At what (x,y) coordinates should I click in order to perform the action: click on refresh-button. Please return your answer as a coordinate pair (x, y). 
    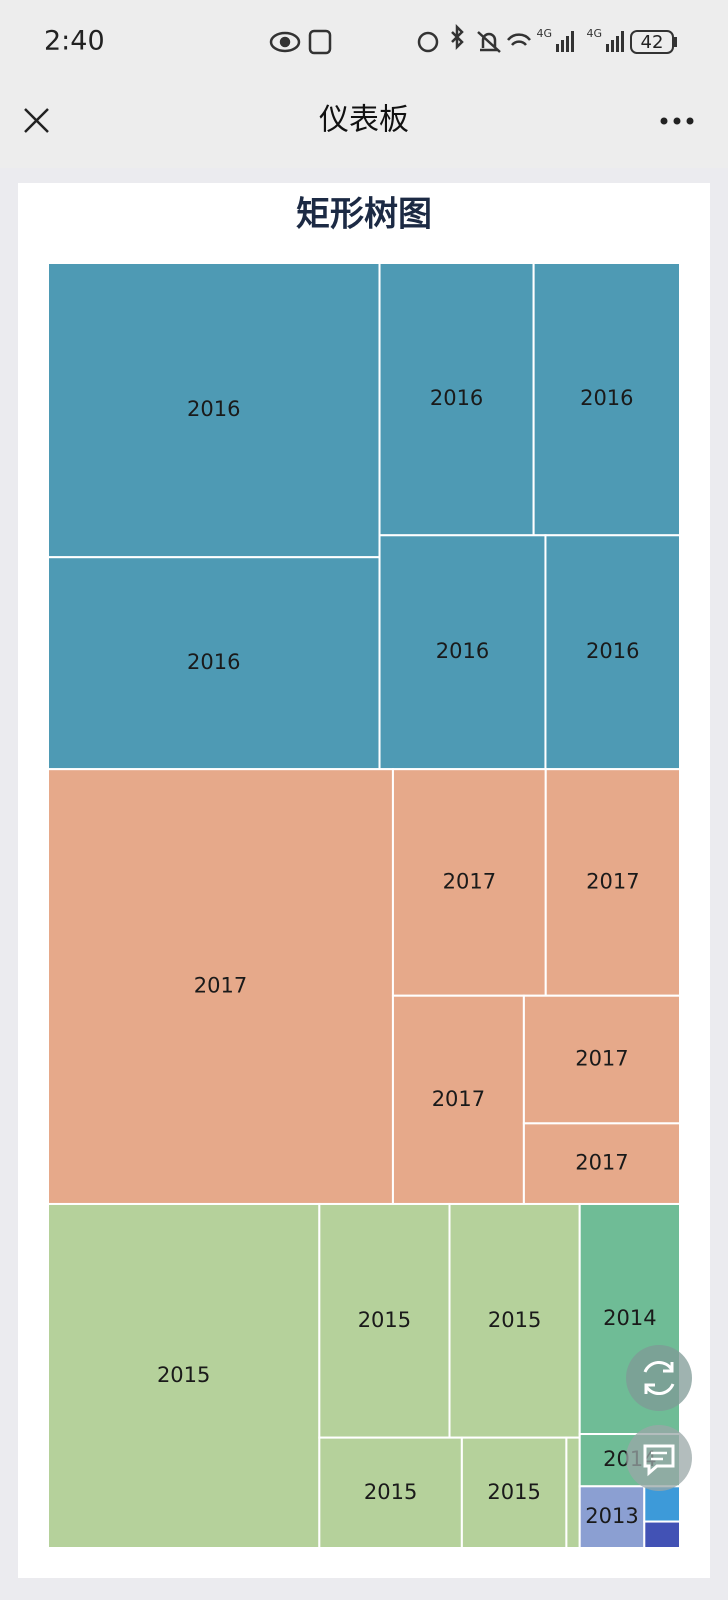
    Looking at the image, I should click on (659, 1378).